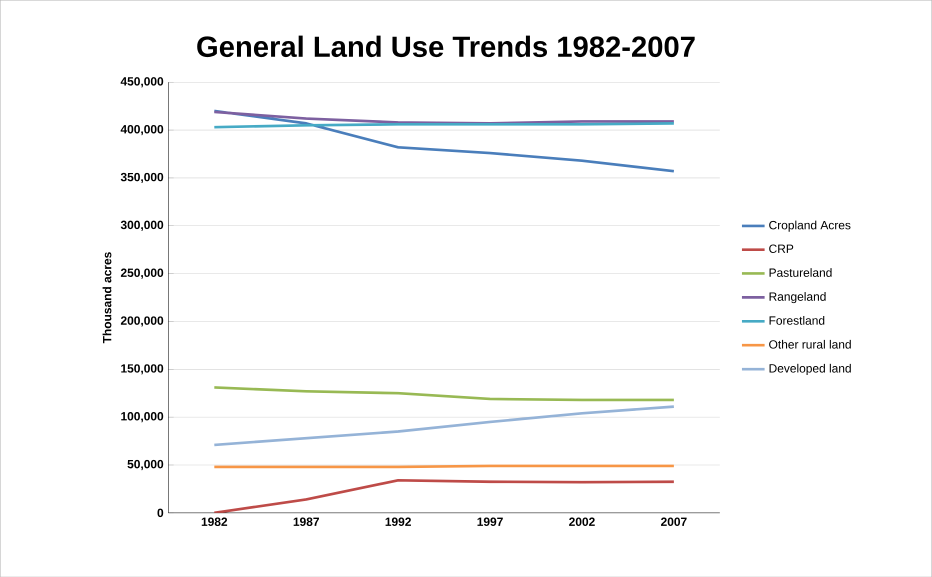 The height and width of the screenshot is (577, 932). I want to click on legend-label: CRP, so click(781, 248).